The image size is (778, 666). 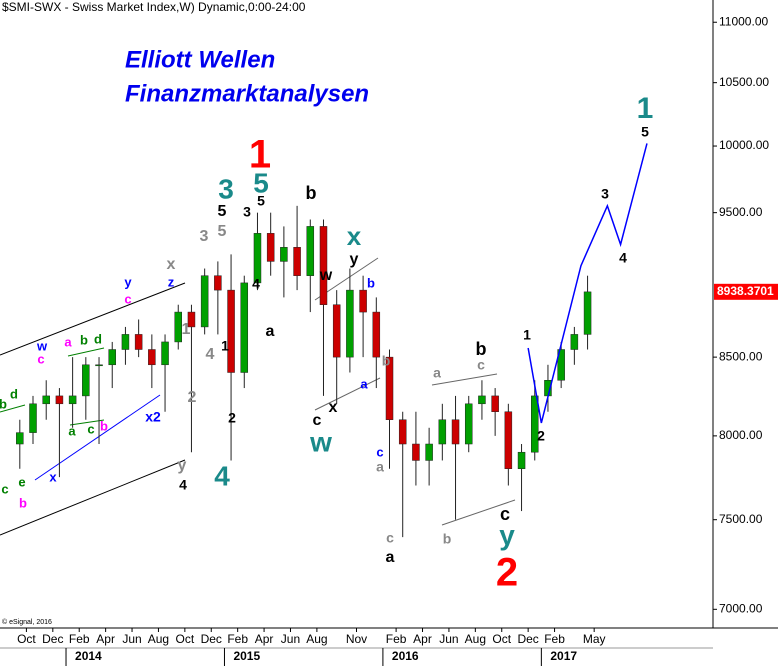 I want to click on watermark: Elliott Wellen, so click(x=200, y=59).